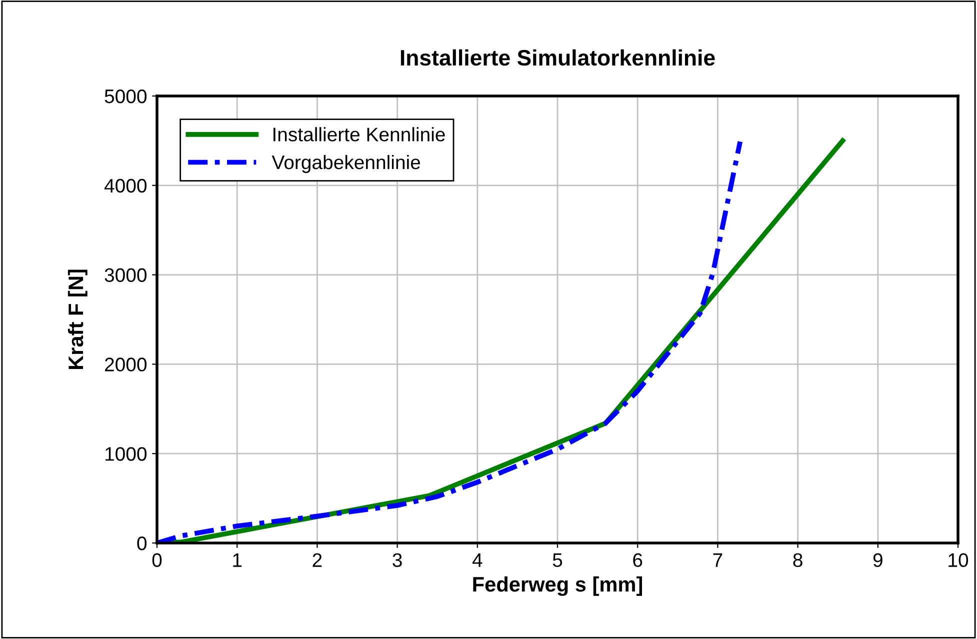 The height and width of the screenshot is (639, 977). I want to click on y-tick-label: 4000, so click(125, 185).